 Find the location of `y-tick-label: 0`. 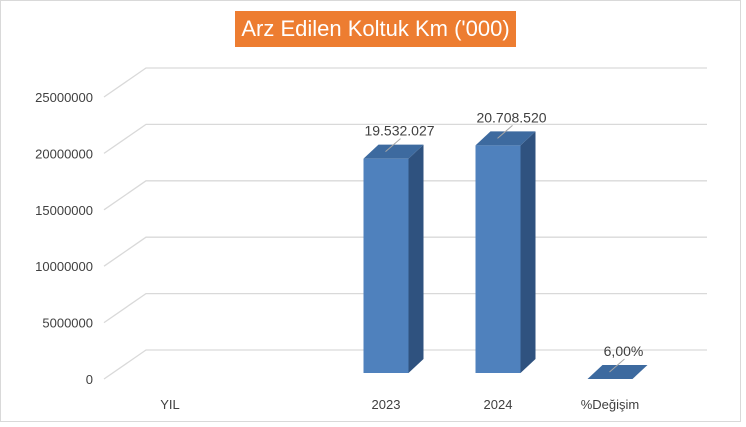

y-tick-label: 0 is located at coordinates (89, 379).